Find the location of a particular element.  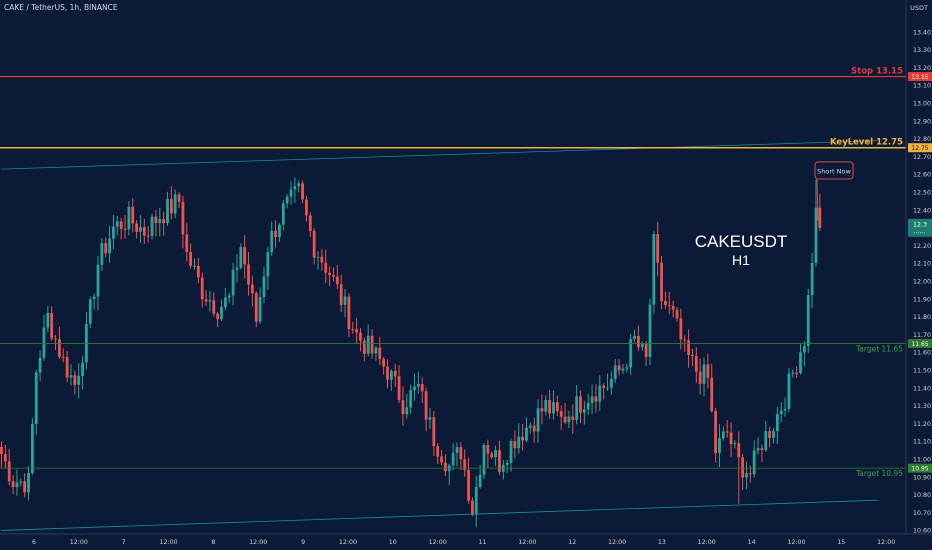

target-2-badge-text: 10.95 is located at coordinates (919, 468).